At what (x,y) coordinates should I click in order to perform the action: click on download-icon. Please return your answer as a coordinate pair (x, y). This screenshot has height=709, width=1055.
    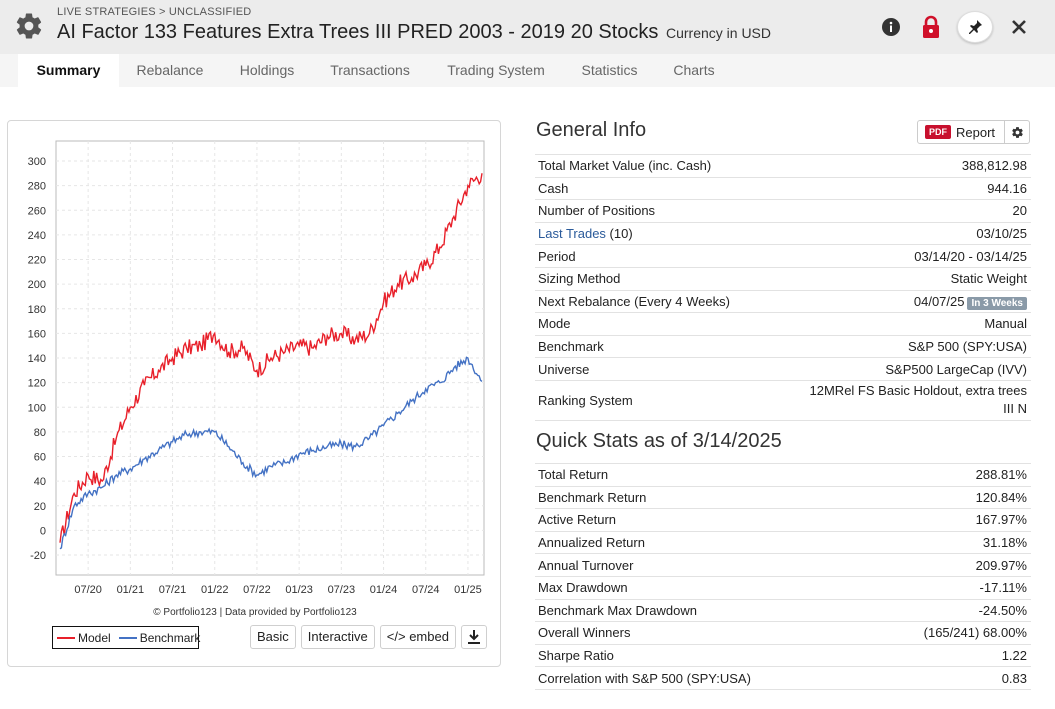
    Looking at the image, I should click on (473, 637).